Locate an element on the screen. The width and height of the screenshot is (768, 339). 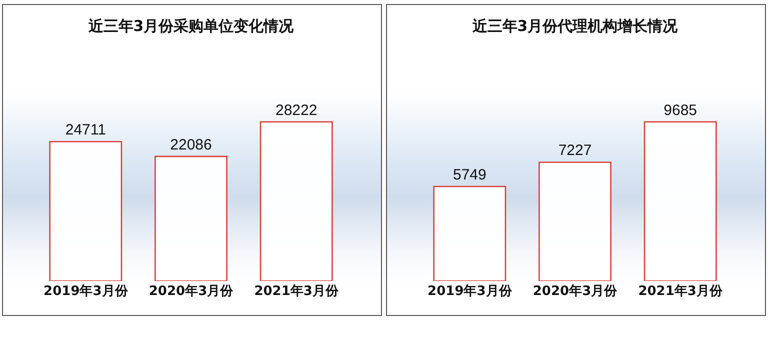
data-label: 9685 is located at coordinates (681, 110).